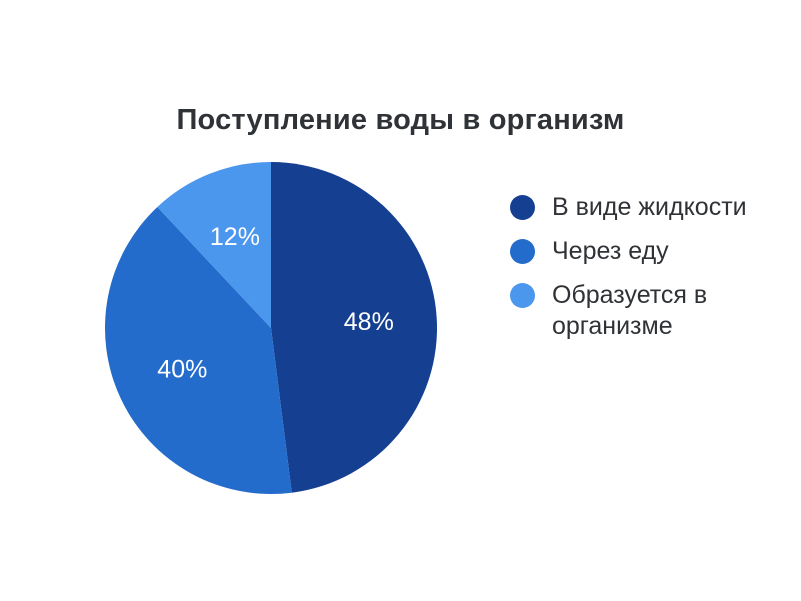  What do you see at coordinates (275, 303) in the screenshot?
I see `pie-labels: 48% 40% 12%` at bounding box center [275, 303].